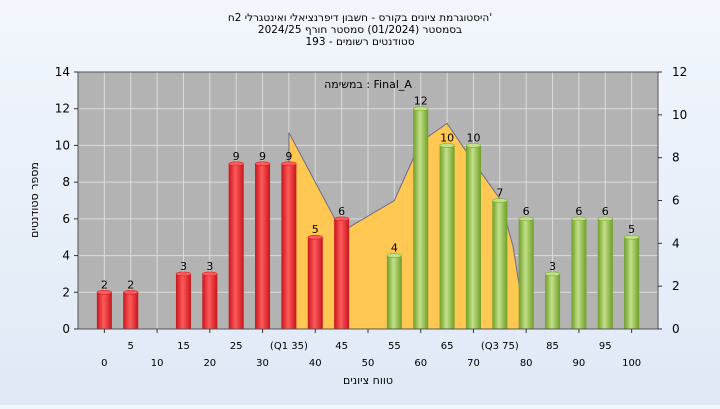 The image size is (720, 409). What do you see at coordinates (66, 219) in the screenshot?
I see `y-tick-label: 6` at bounding box center [66, 219].